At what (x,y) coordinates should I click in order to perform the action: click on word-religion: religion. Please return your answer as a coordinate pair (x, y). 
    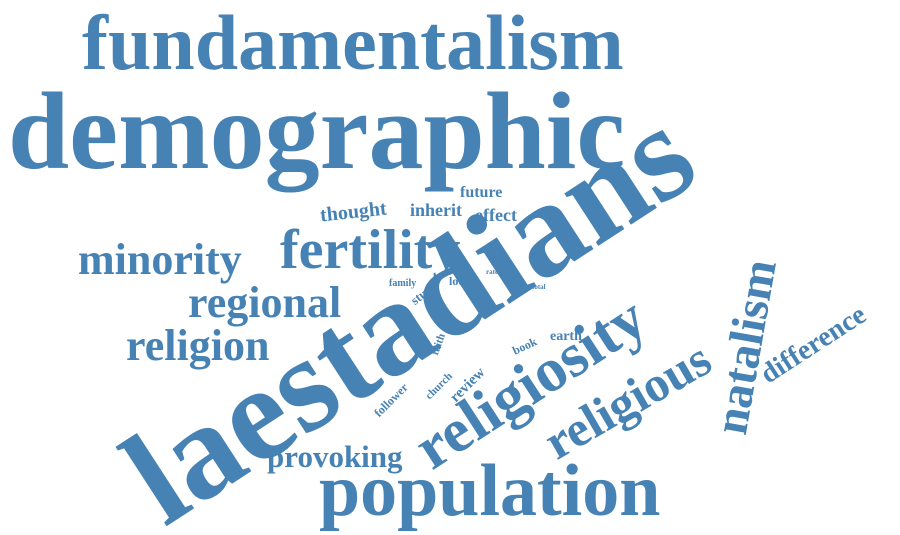
    Looking at the image, I should click on (198, 345).